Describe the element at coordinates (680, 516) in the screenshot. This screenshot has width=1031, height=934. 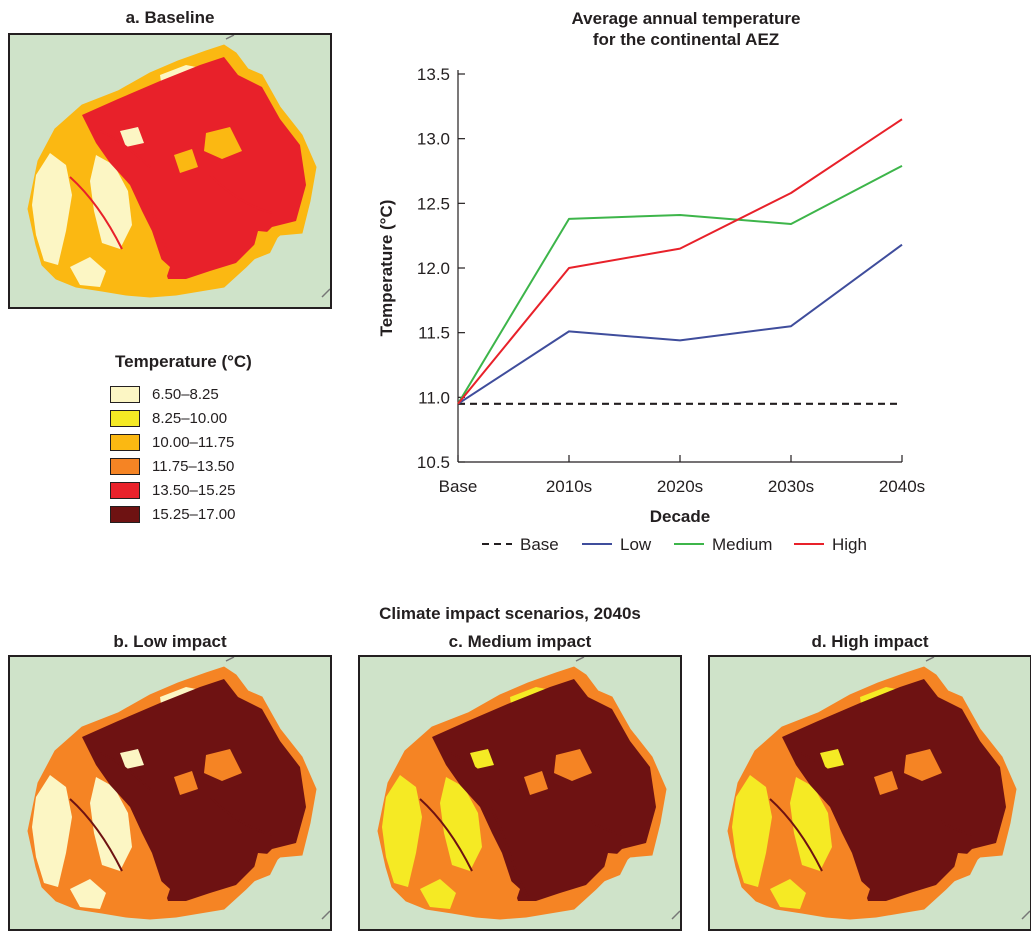
I see `x-axis-label: Decade` at that location.